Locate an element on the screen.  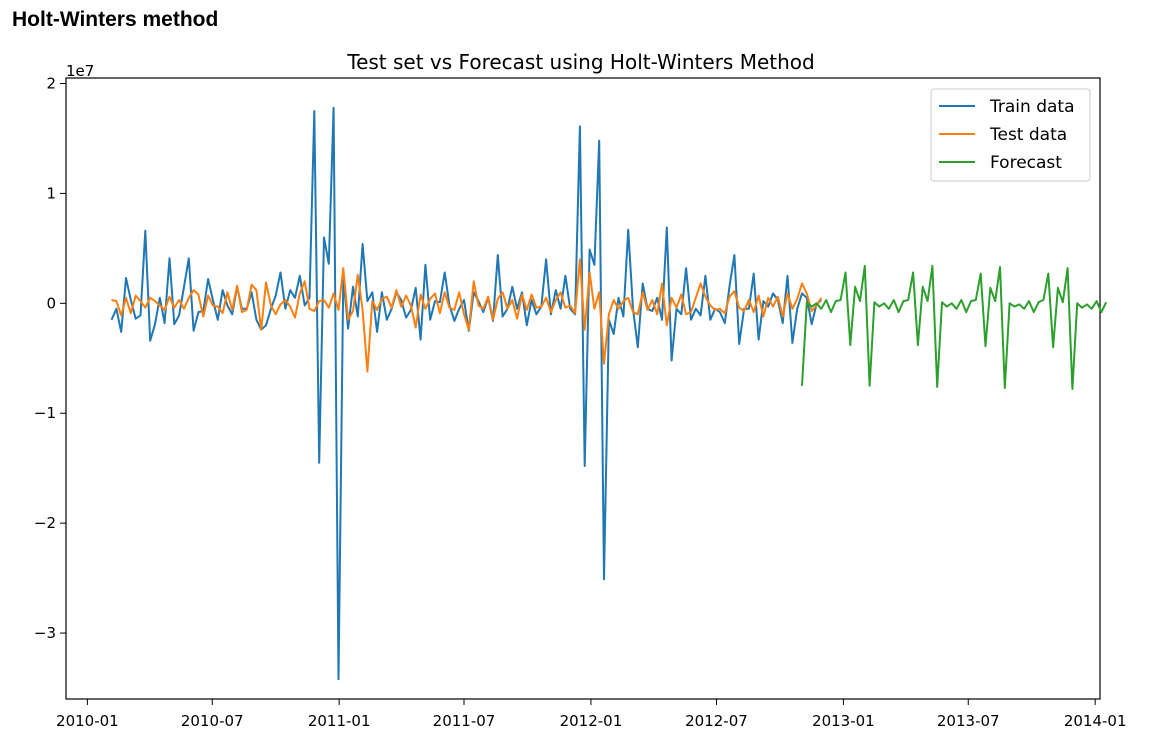
page-heading: Holt-Winters method is located at coordinates (115, 19).